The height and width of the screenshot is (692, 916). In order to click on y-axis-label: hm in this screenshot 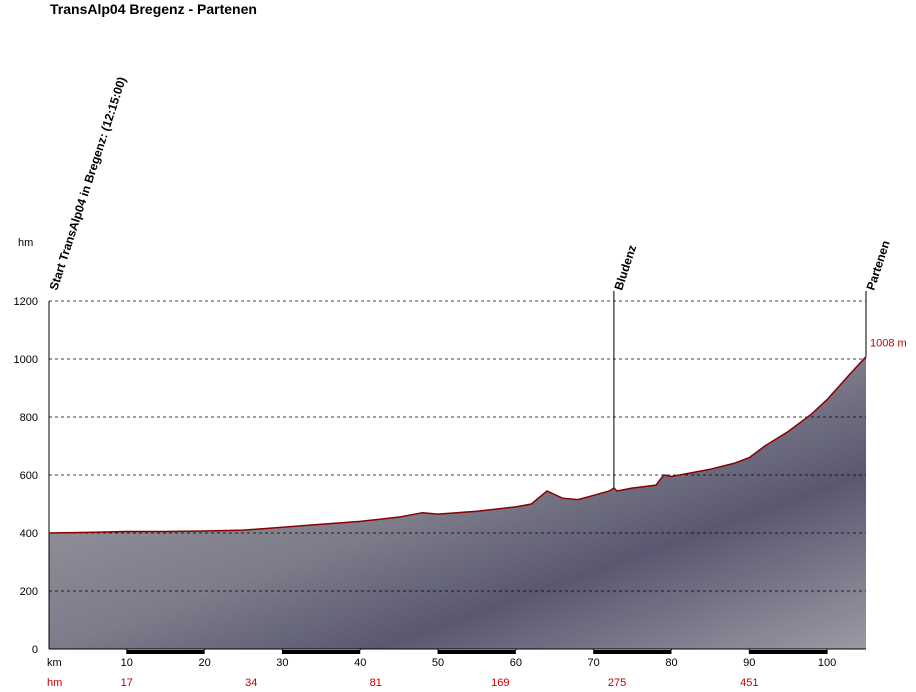, I will do `click(25, 243)`.